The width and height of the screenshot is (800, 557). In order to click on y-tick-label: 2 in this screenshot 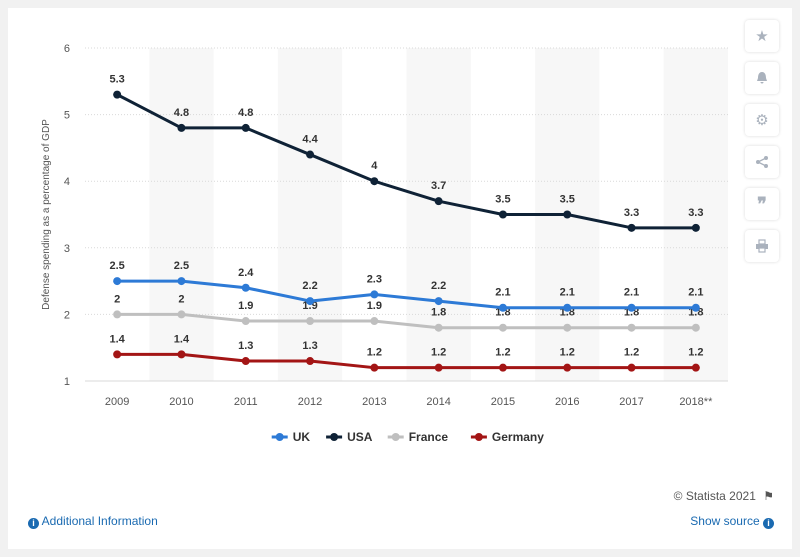, I will do `click(67, 315)`.